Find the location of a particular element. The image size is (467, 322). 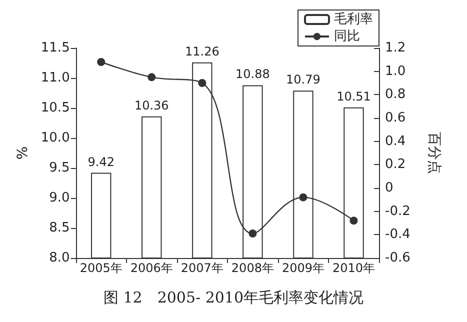

data-label: 10.88 is located at coordinates (253, 74).